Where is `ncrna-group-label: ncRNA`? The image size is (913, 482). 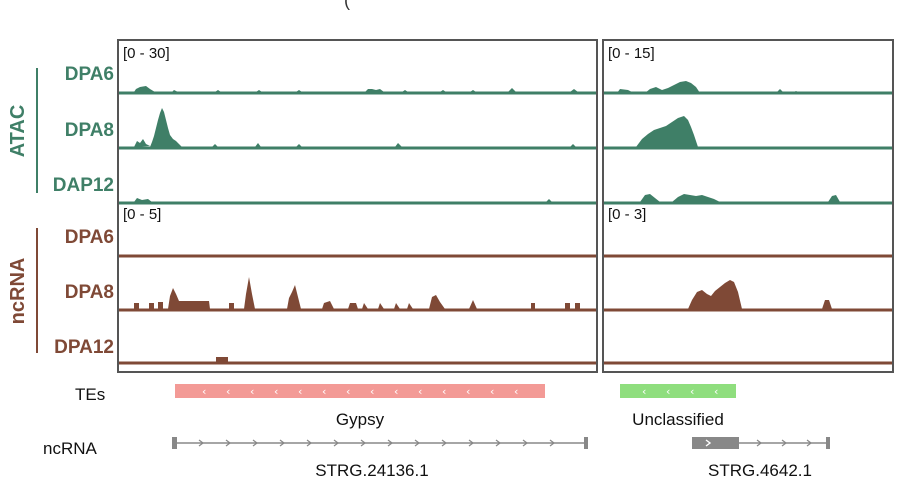 ncrna-group-label: ncRNA is located at coordinates (18, 291).